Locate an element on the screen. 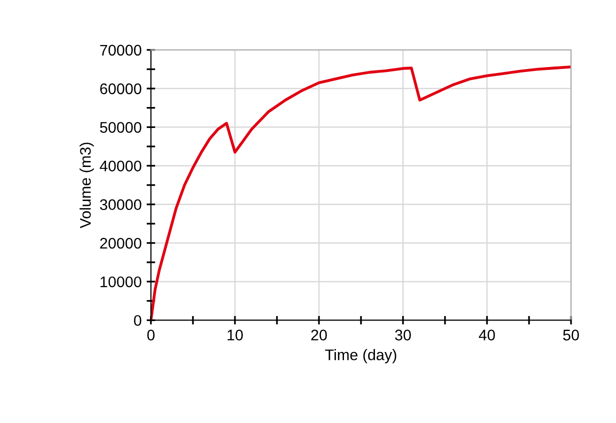  x-tick-label: 30 is located at coordinates (403, 335).